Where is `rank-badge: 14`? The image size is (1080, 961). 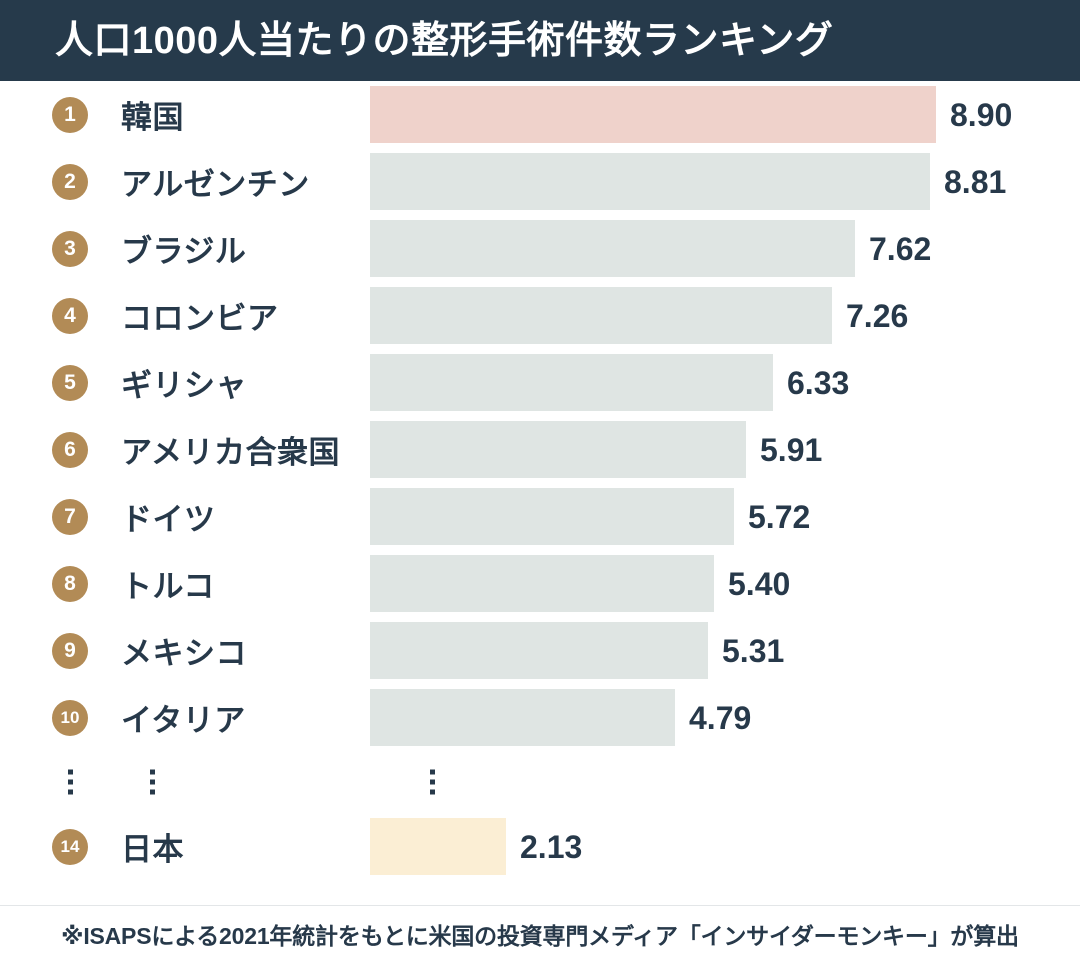 rank-badge: 14 is located at coordinates (70, 846).